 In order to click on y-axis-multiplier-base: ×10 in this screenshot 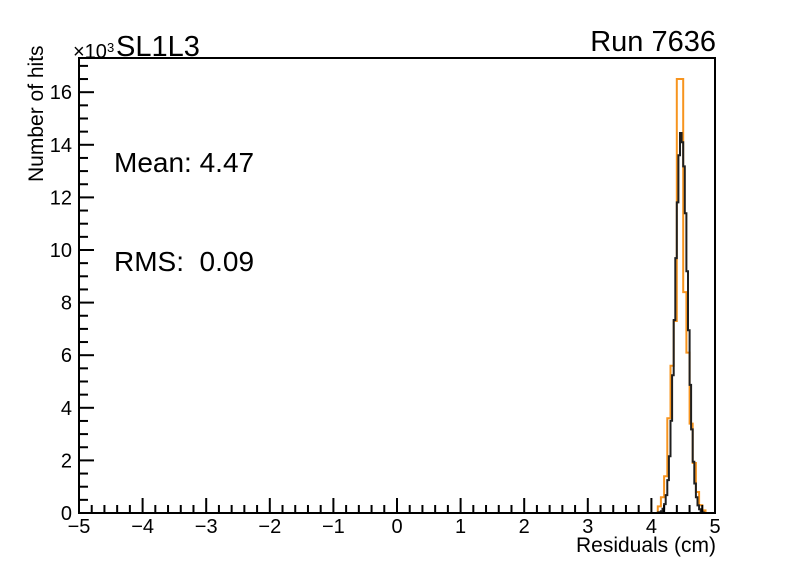, I will do `click(90, 52)`.